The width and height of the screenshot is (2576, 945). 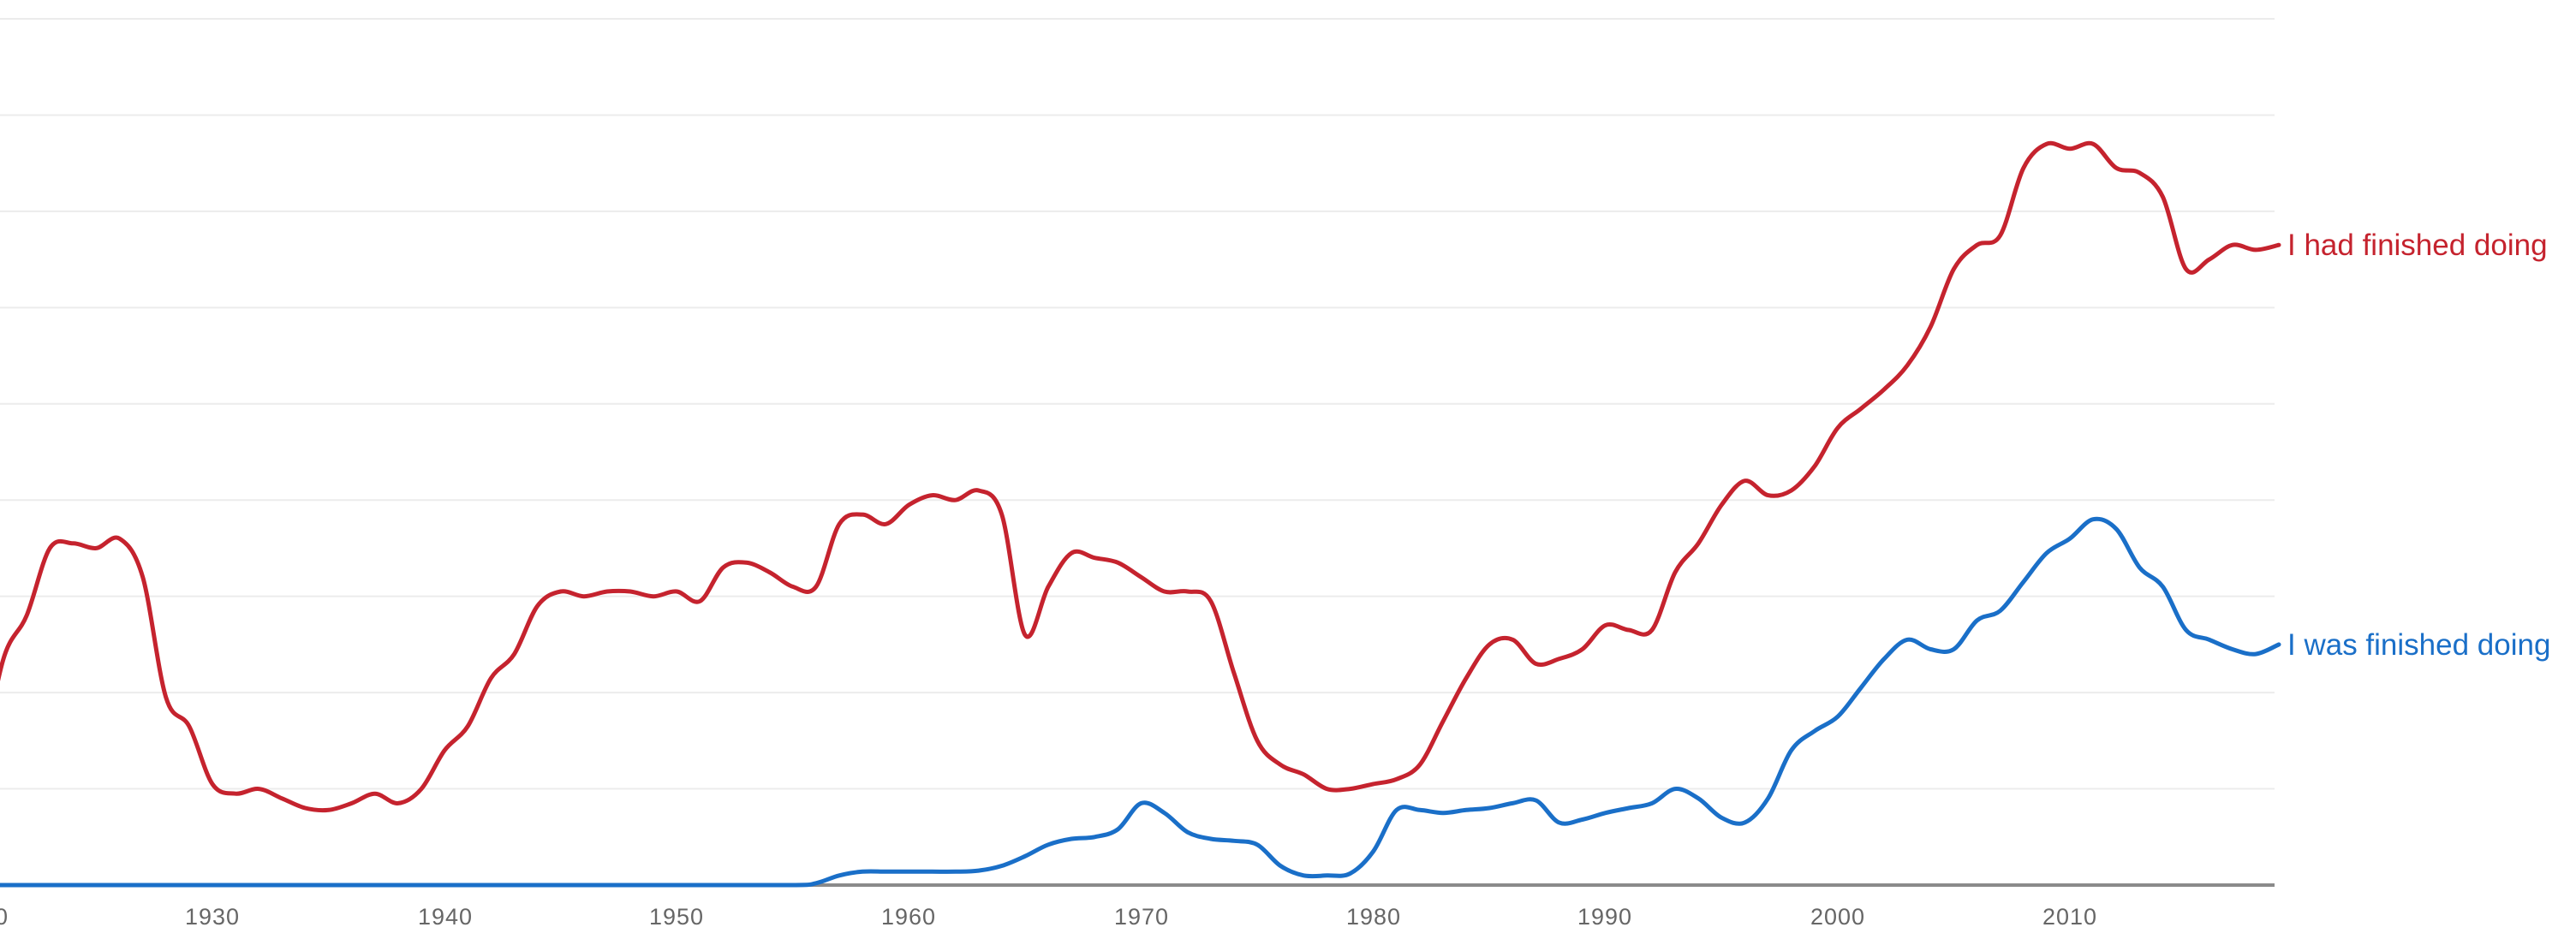 I want to click on x-tick-label: 1990, so click(x=1605, y=917).